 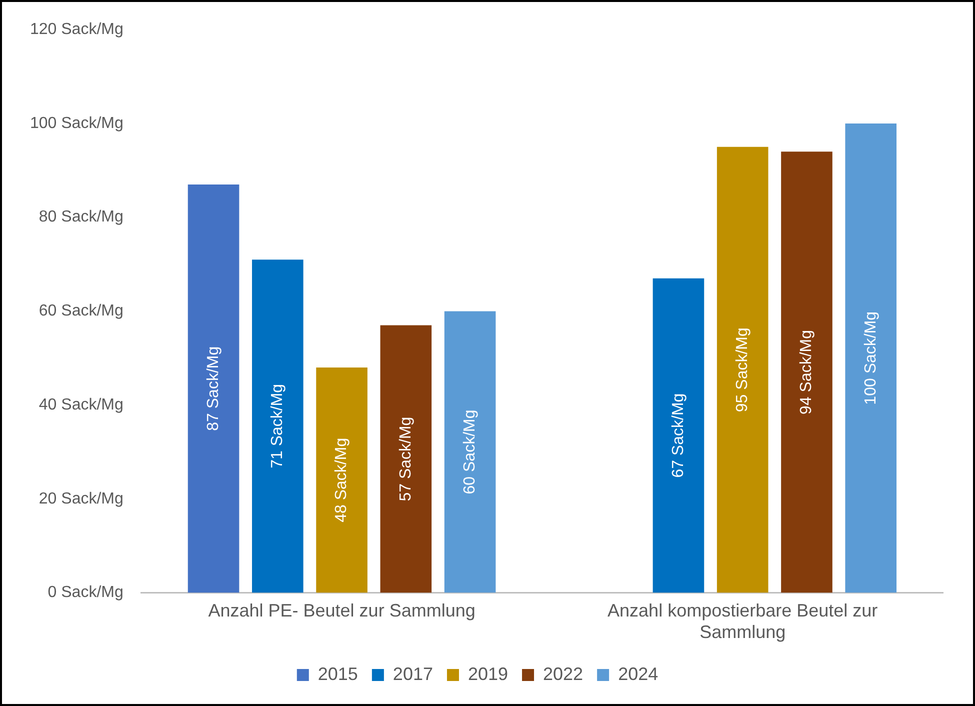 What do you see at coordinates (81, 499) in the screenshot?
I see `y-tick-label: 20 Sack/Mg` at bounding box center [81, 499].